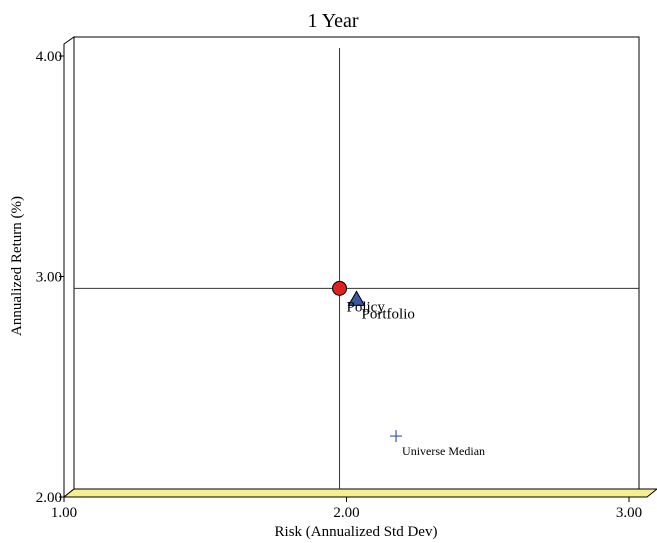 This screenshot has height=543, width=657. I want to click on y-axis-ticks: 2.00 3.00 4.00, so click(50, 277).